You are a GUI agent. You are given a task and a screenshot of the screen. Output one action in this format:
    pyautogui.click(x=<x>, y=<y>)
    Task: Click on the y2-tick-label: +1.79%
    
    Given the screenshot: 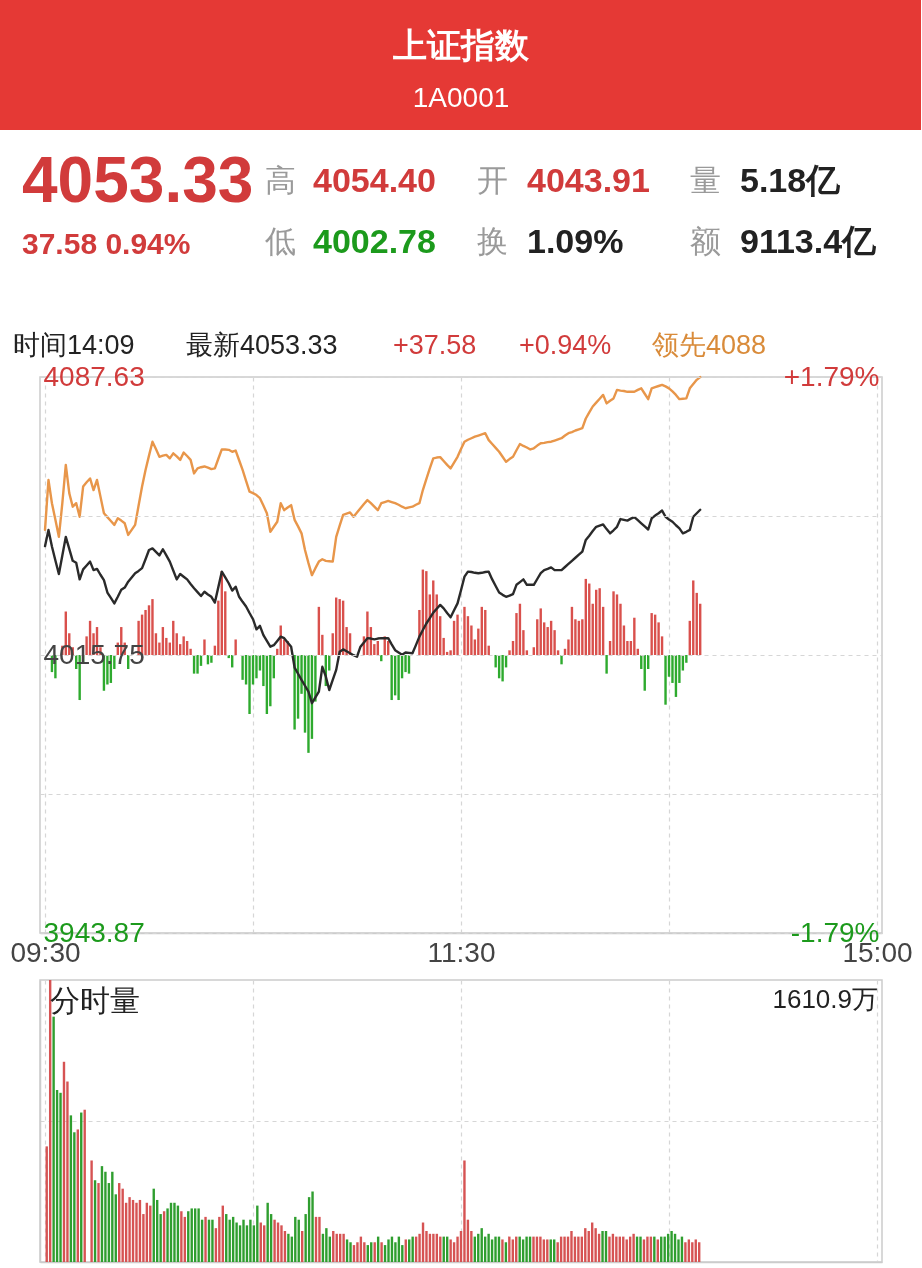 What is the action you would take?
    pyautogui.click(x=831, y=376)
    